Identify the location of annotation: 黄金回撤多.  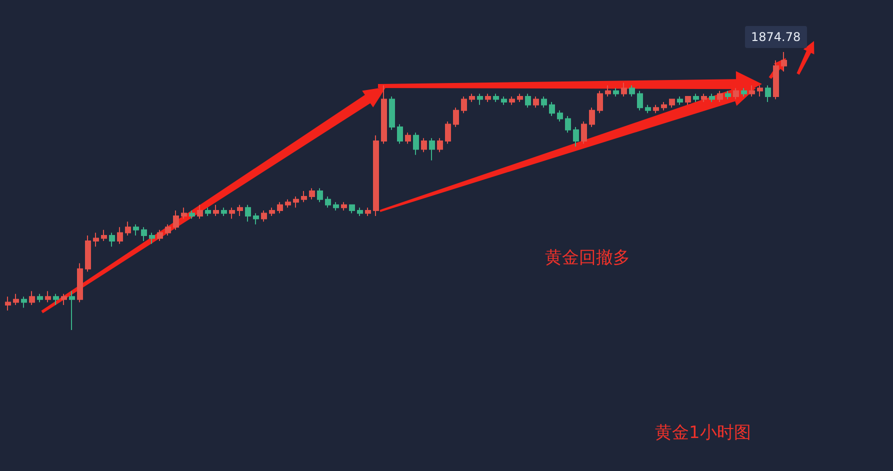
(587, 258).